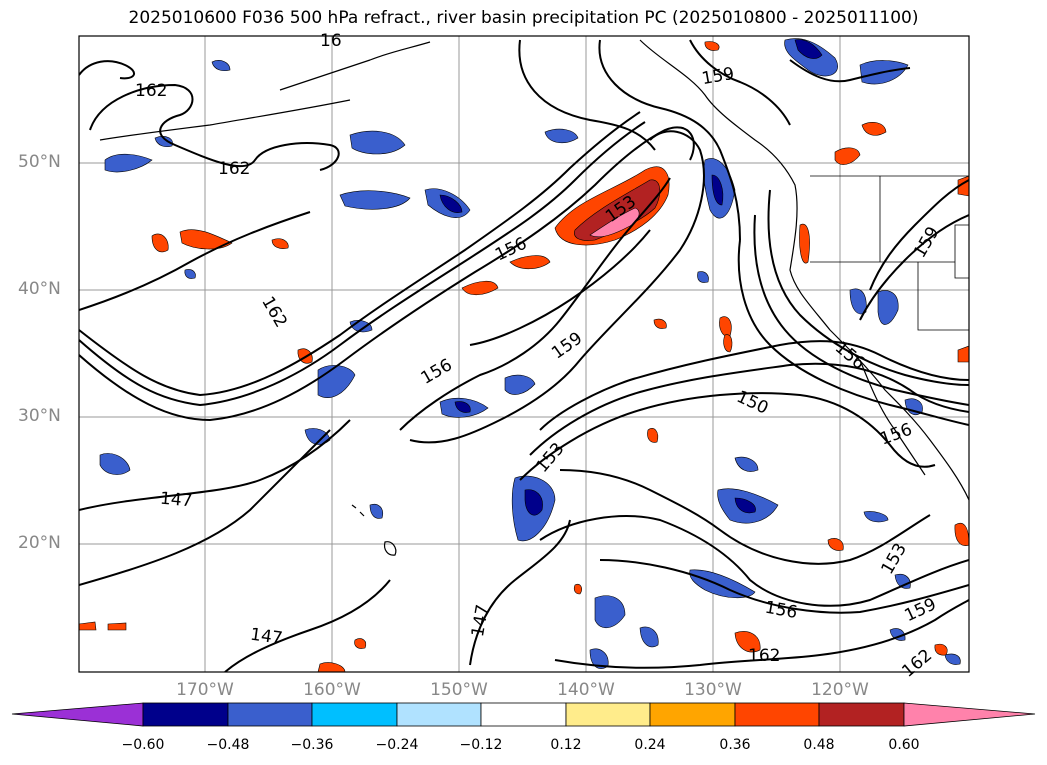  I want to click on colorbar-tick-label: 0.36, so click(735, 745).